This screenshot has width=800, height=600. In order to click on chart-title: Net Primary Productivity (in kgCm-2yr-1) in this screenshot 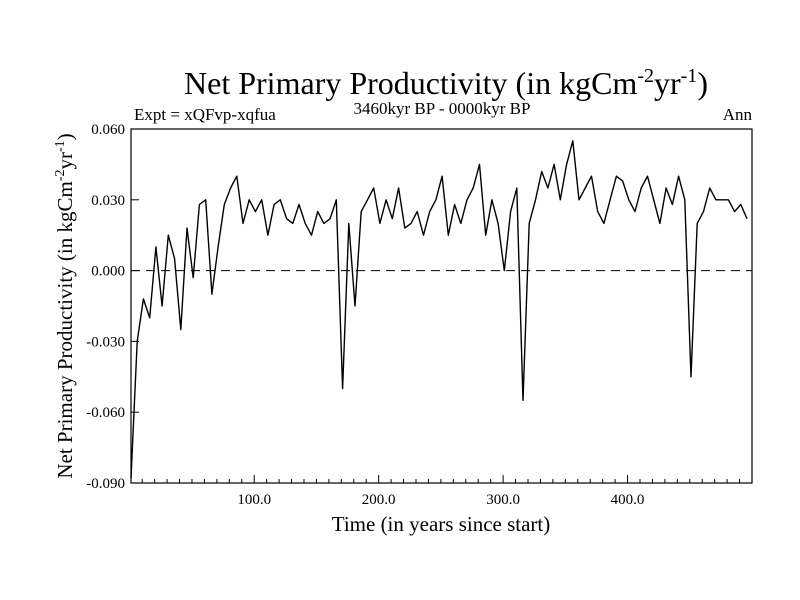, I will do `click(446, 83)`.